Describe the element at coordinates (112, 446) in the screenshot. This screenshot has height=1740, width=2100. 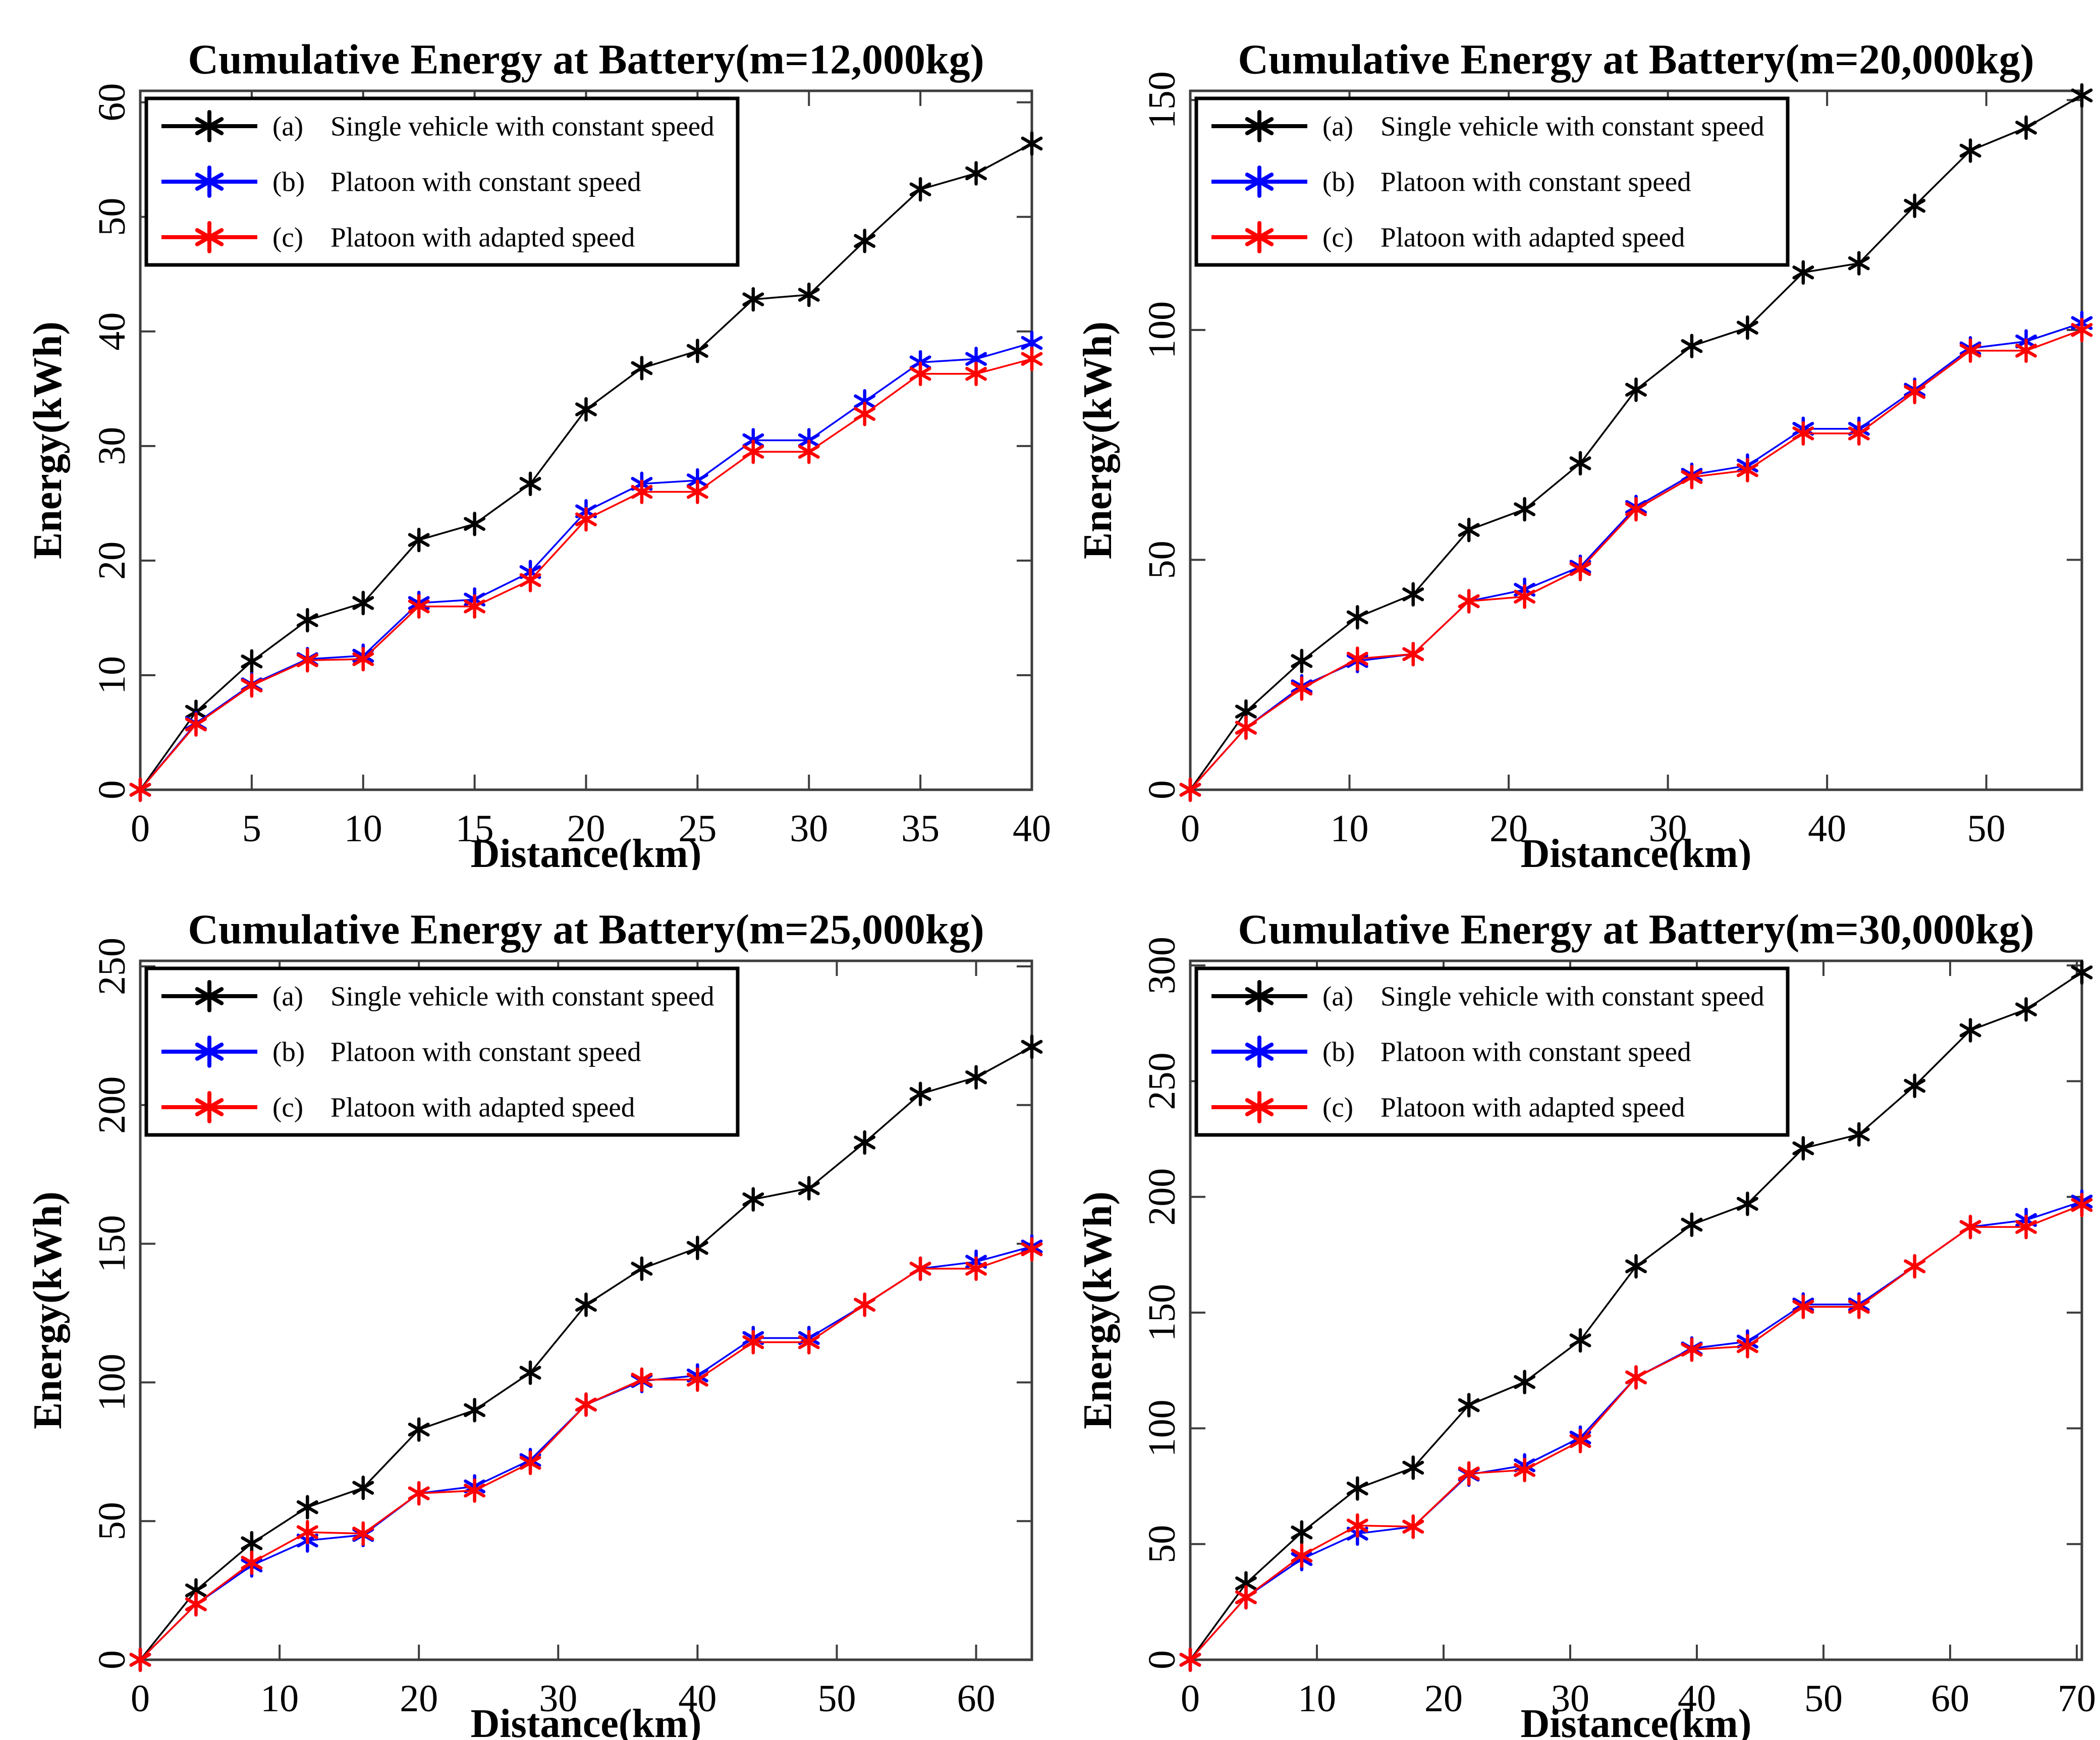
I see `y-tick-label: 30` at that location.